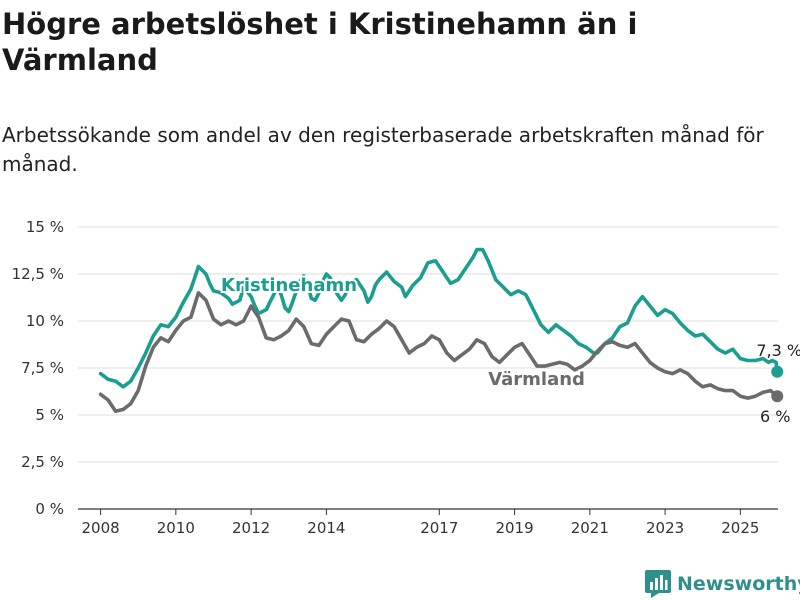 The height and width of the screenshot is (600, 800). I want to click on y-tick-label: 10 %, so click(45, 321).